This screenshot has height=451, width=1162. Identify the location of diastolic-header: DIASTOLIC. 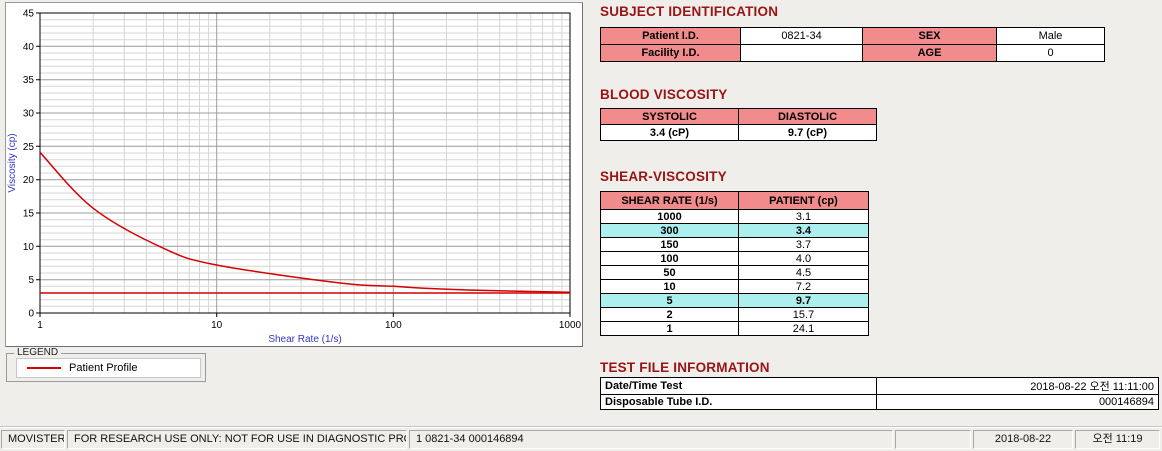
(807, 116).